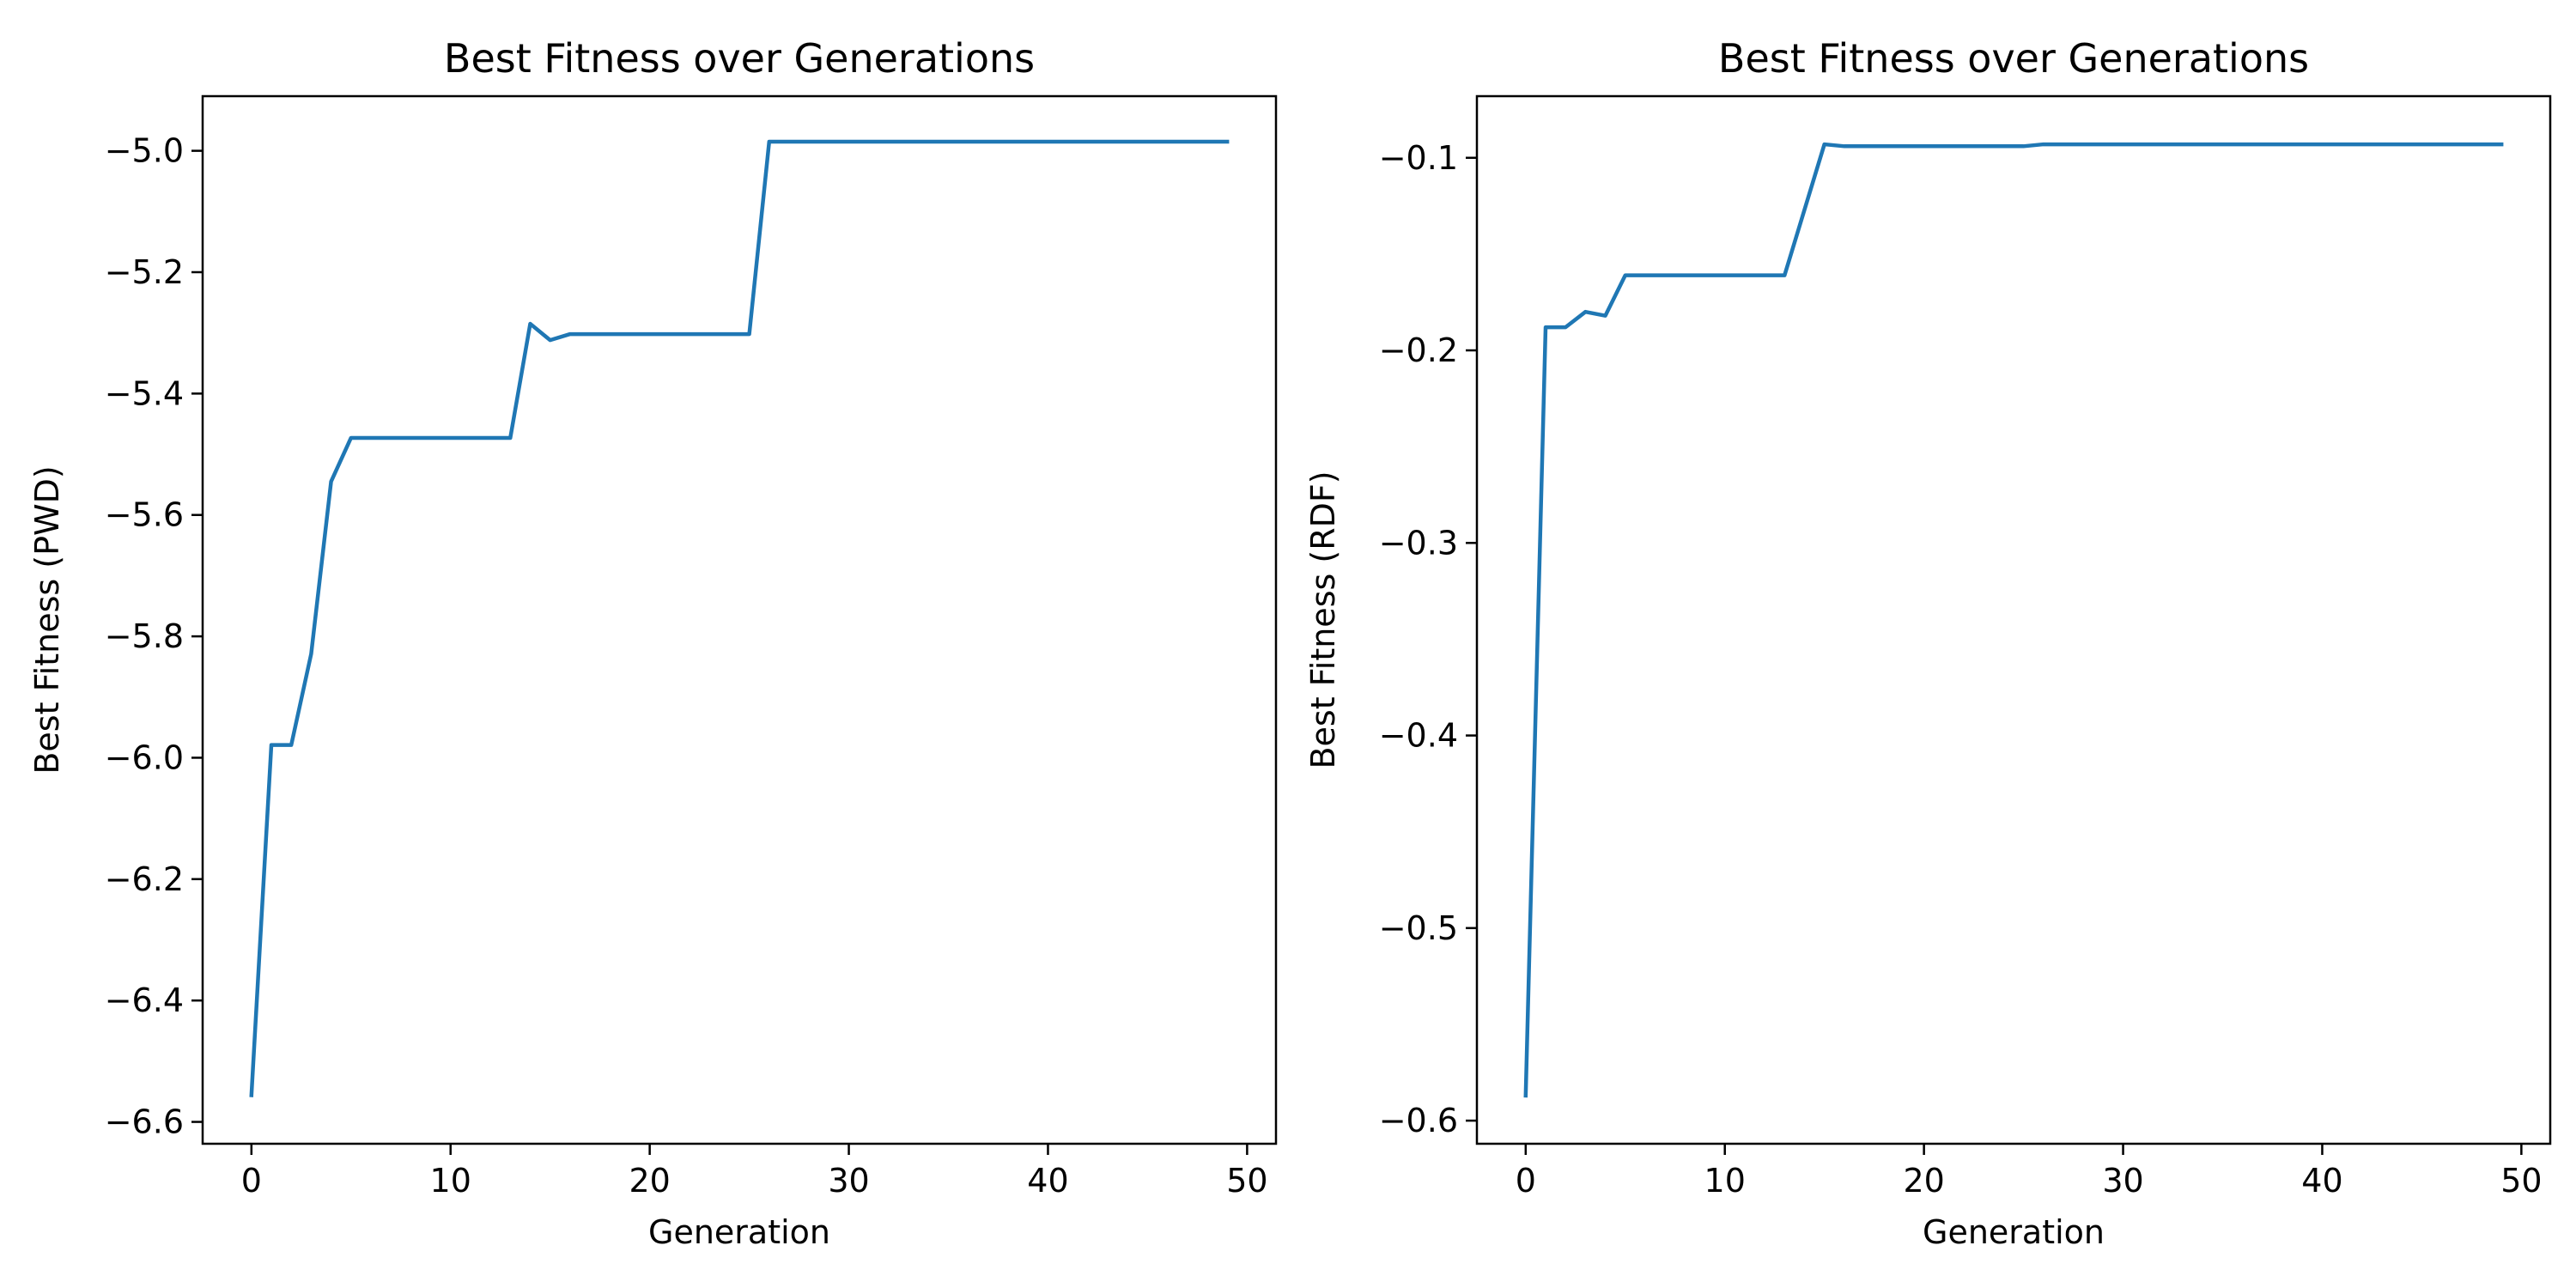  Describe the element at coordinates (144, 151) in the screenshot. I see `y-tick-label: −5.0` at that location.